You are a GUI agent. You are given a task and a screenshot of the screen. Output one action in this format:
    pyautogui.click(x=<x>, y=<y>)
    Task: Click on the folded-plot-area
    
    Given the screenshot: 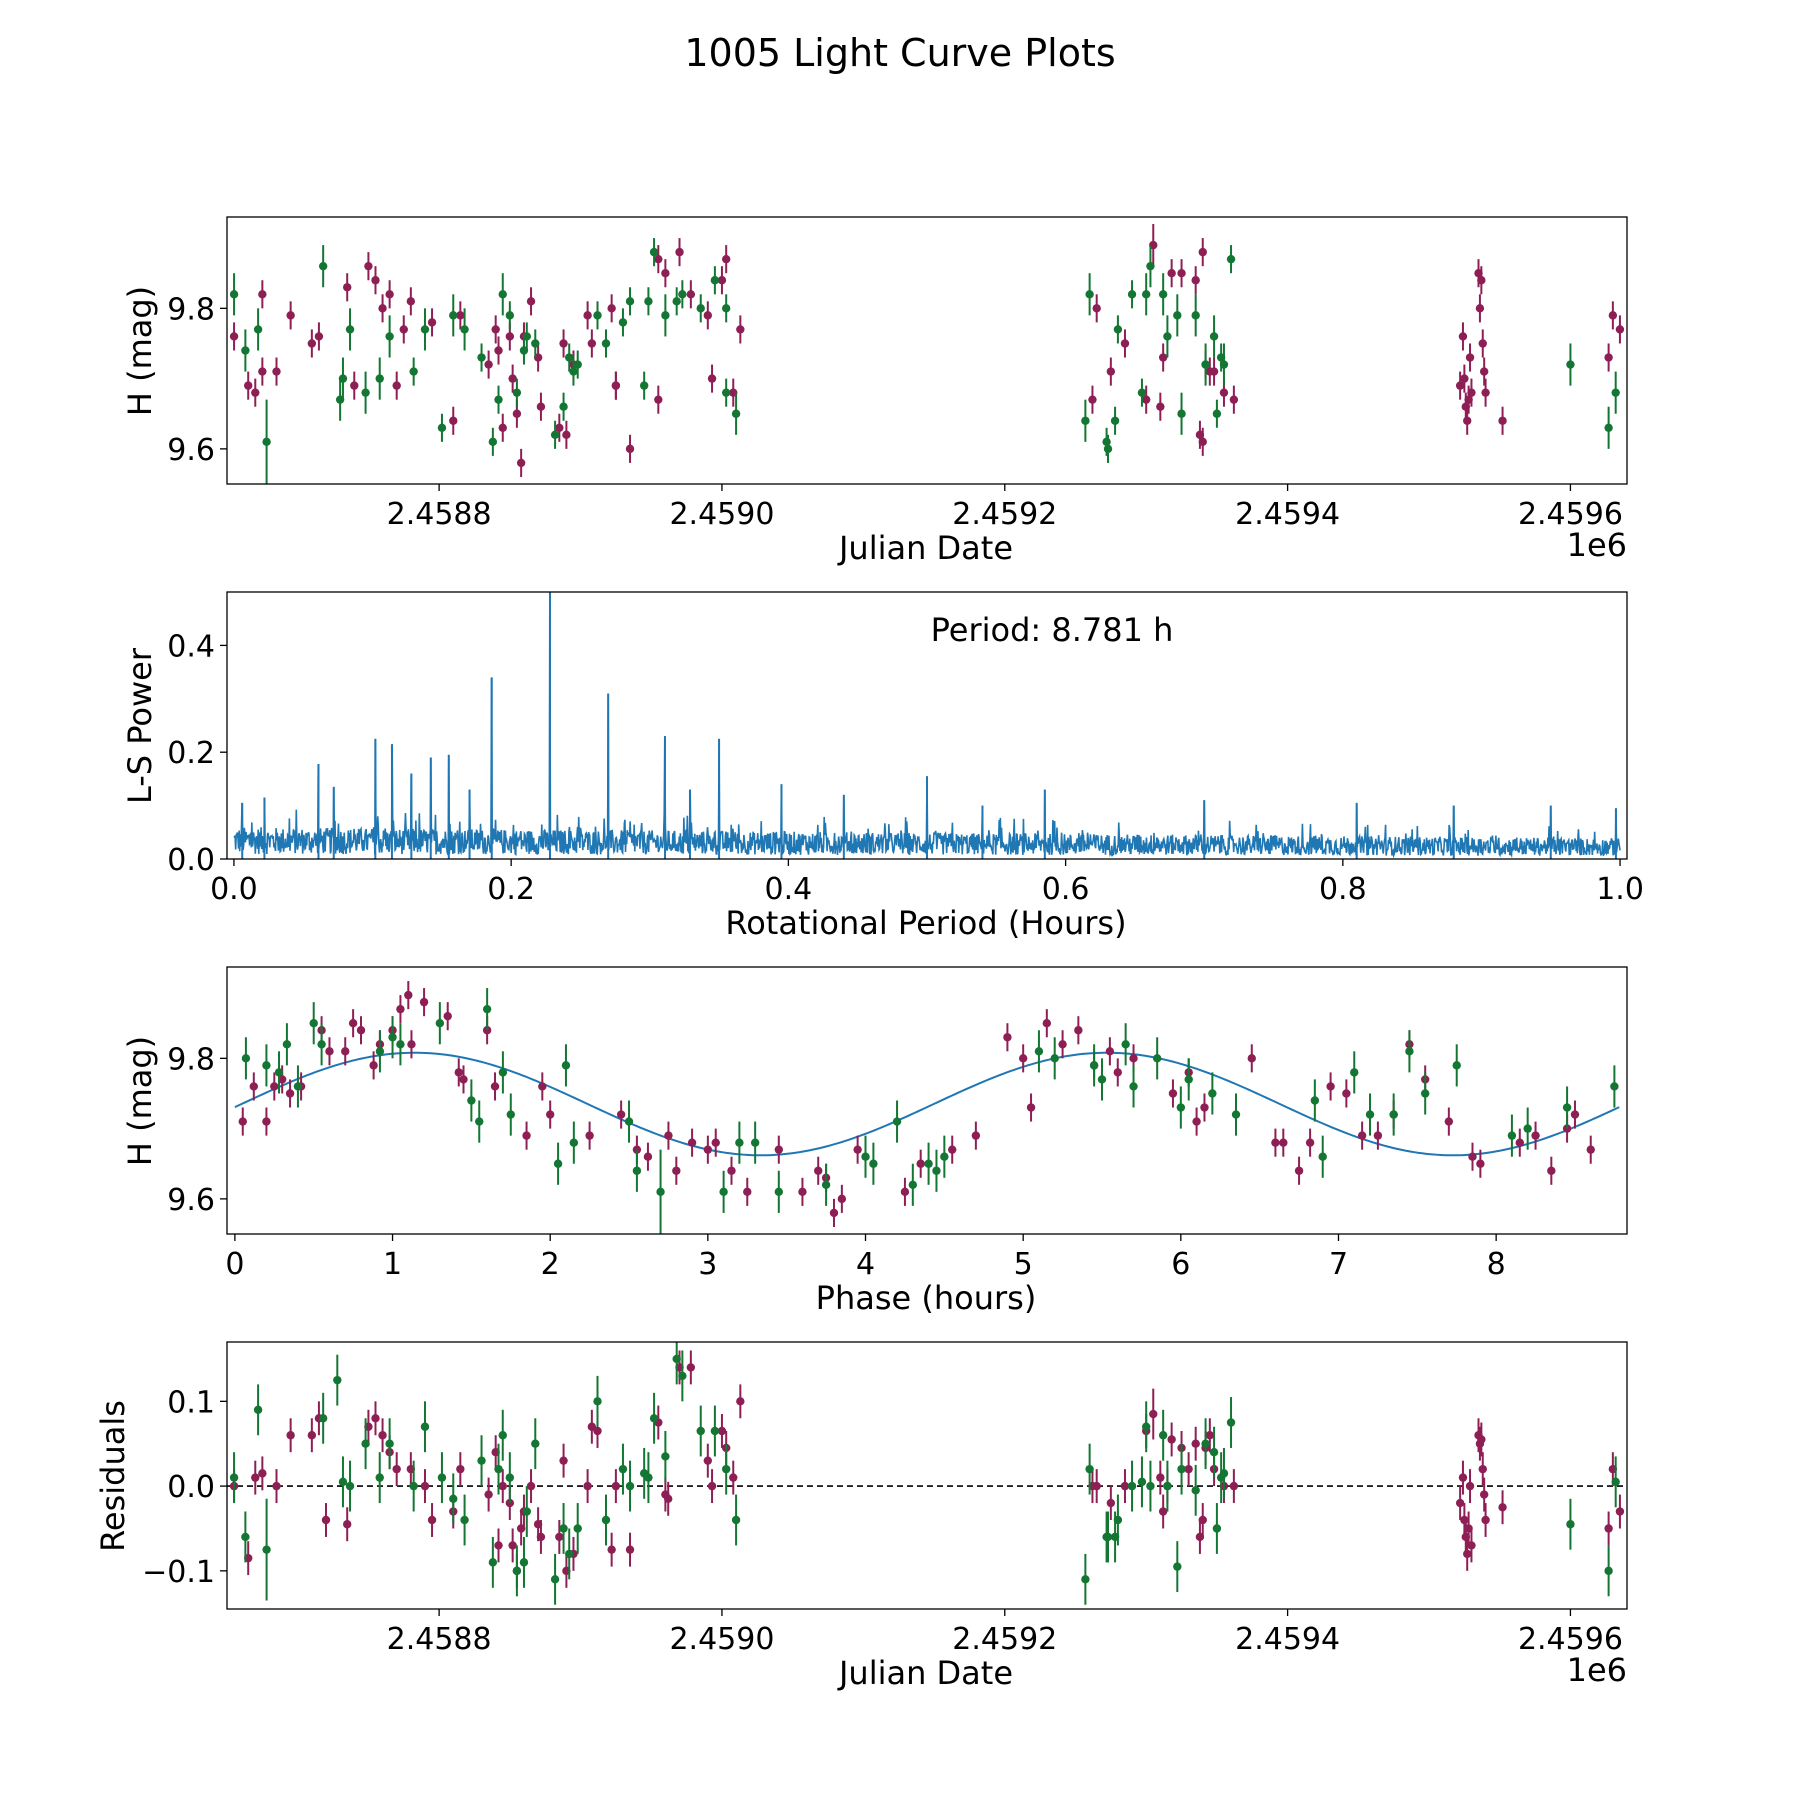 What is the action you would take?
    pyautogui.click(x=927, y=1107)
    